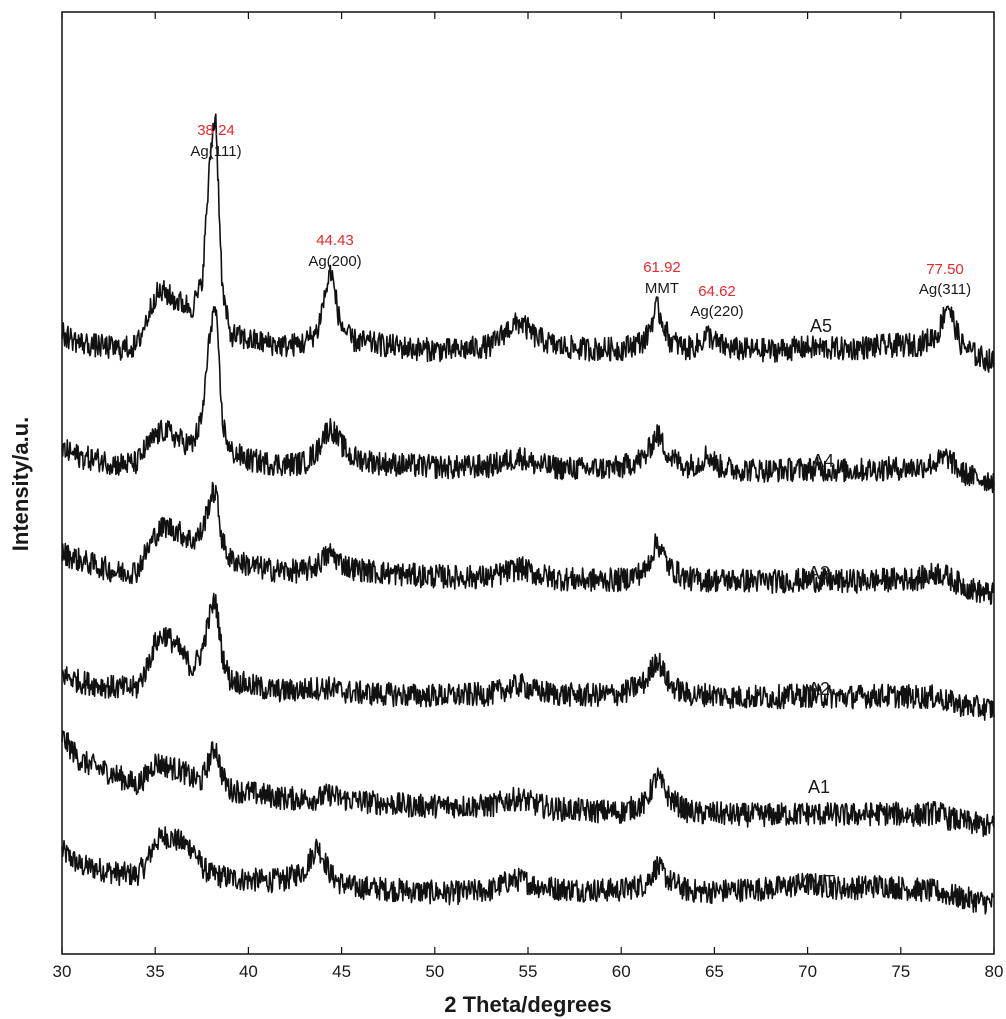  Describe the element at coordinates (819, 689) in the screenshot. I see `series-label-a2: A2` at that location.